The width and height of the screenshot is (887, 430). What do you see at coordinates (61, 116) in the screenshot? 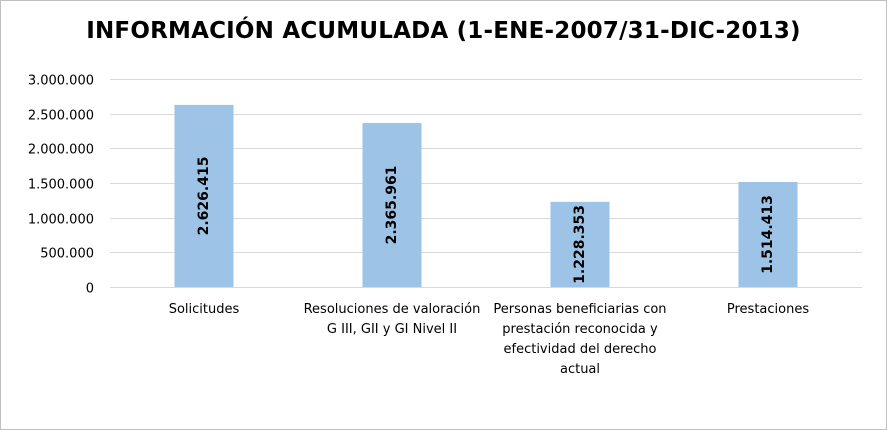
I see `y-tick-label: 2.500.000` at bounding box center [61, 116].